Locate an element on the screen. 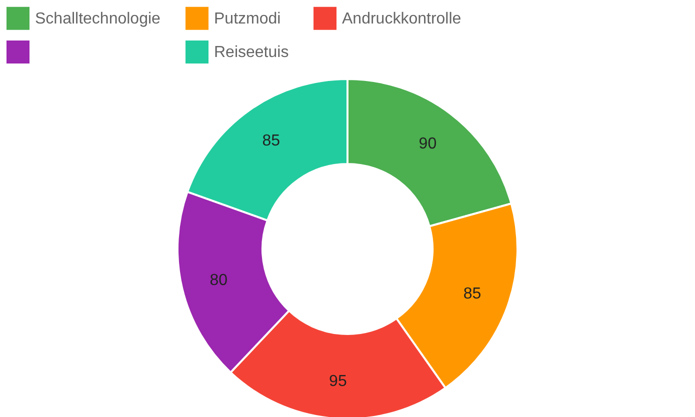 The width and height of the screenshot is (695, 417). legend-label: Schalltechnologie is located at coordinates (98, 19).